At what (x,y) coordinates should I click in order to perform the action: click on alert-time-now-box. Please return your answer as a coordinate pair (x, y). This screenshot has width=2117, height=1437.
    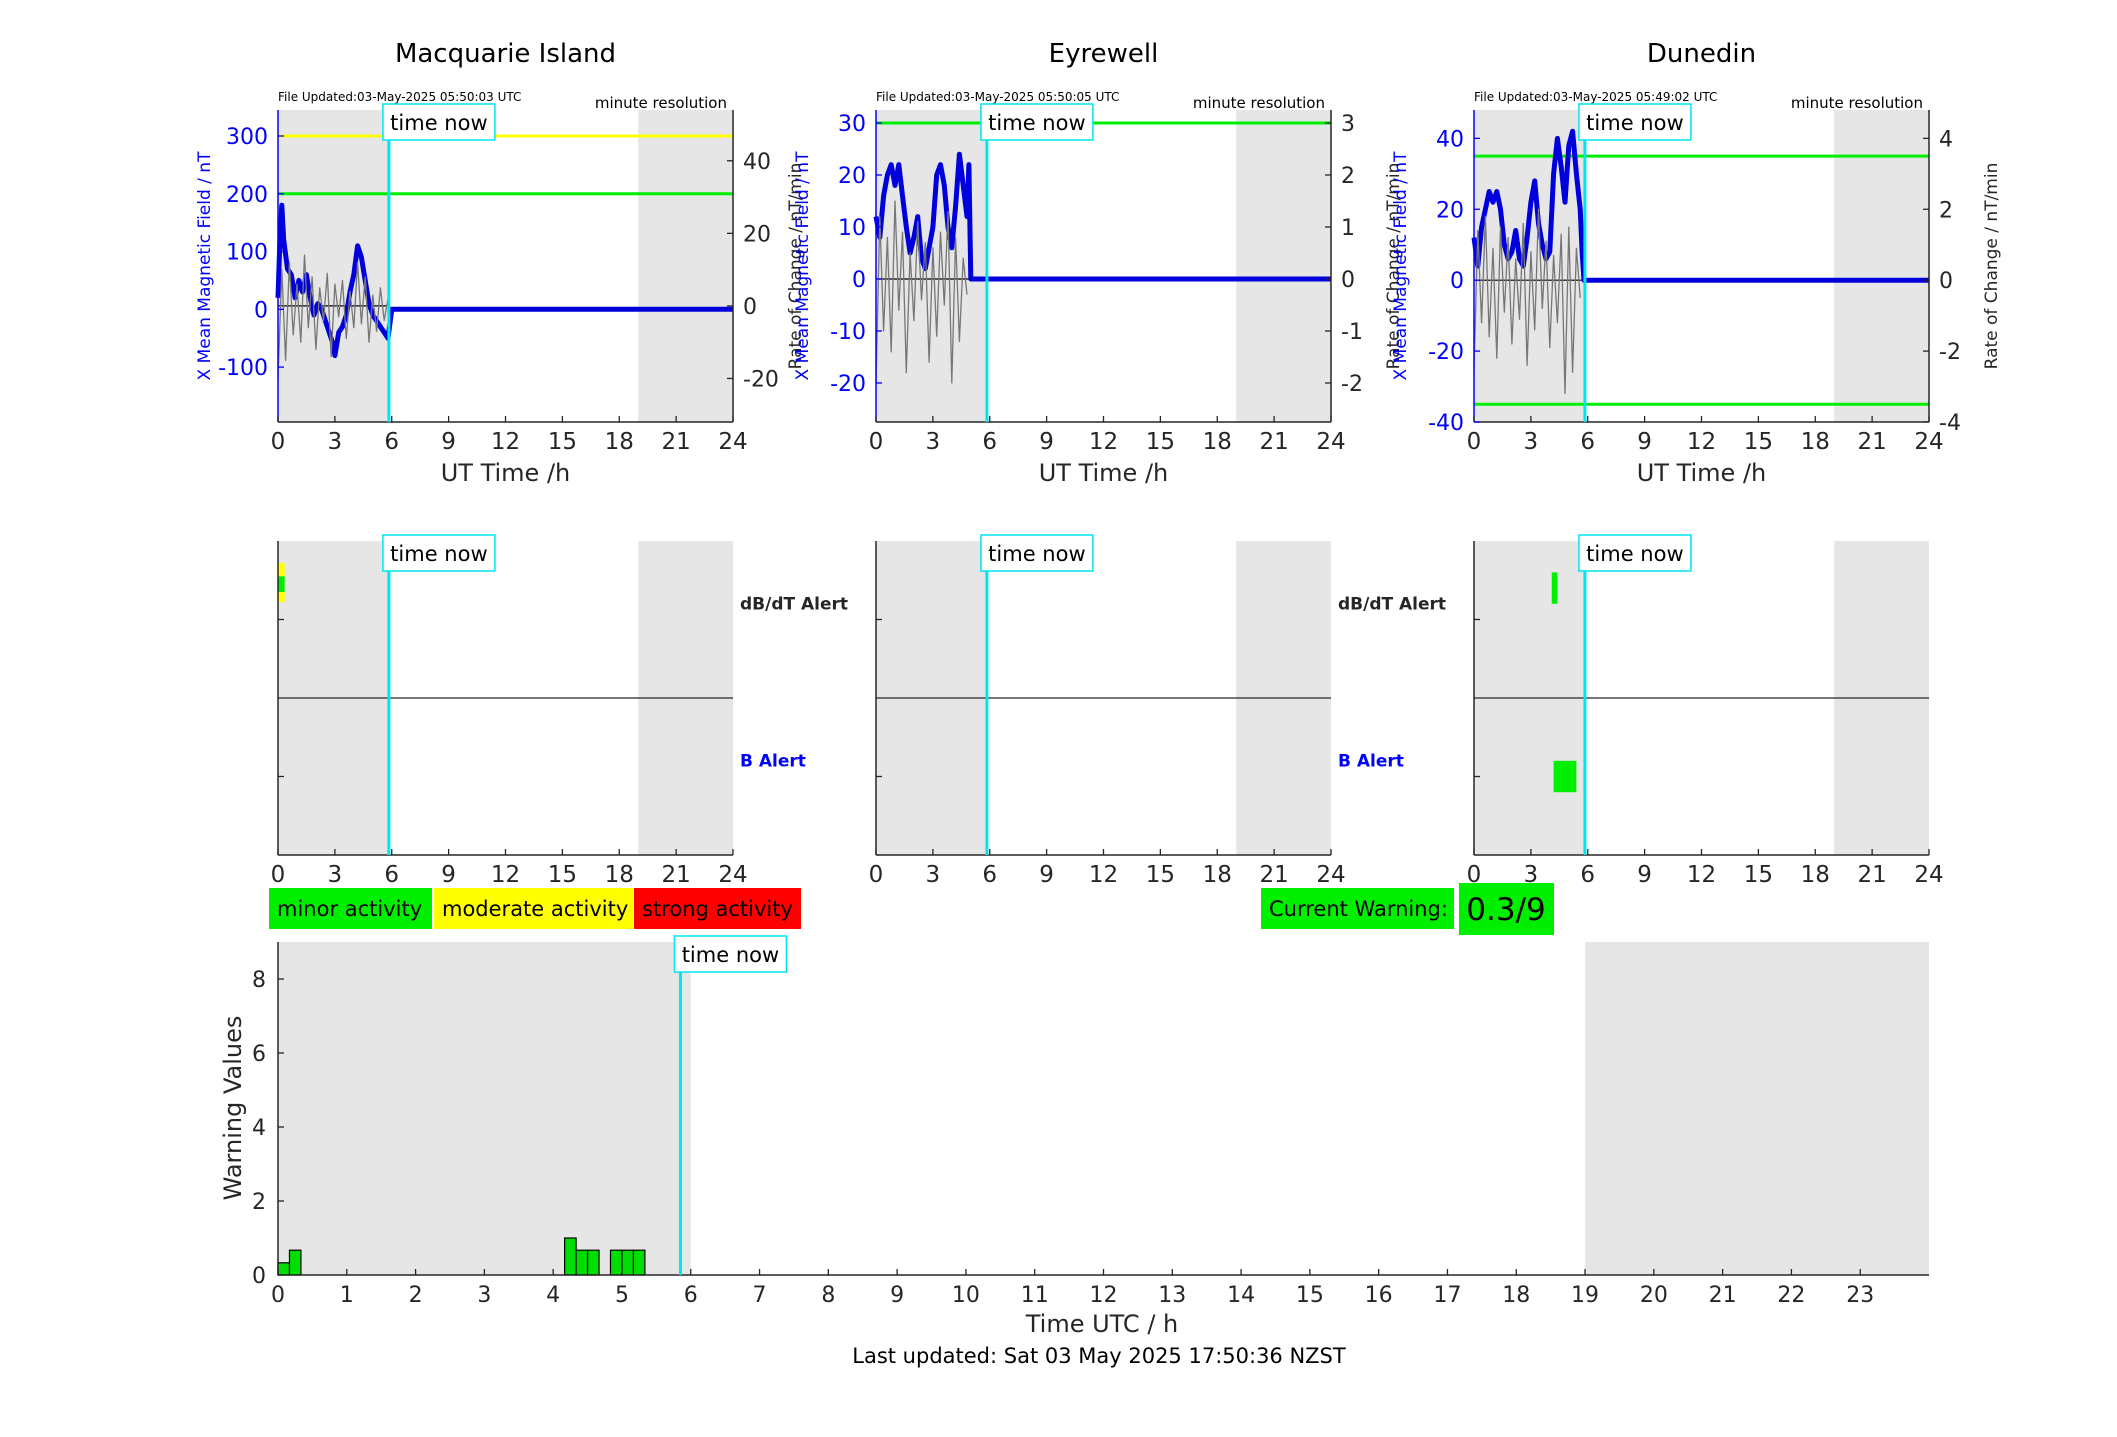
    Looking at the image, I should click on (1635, 553).